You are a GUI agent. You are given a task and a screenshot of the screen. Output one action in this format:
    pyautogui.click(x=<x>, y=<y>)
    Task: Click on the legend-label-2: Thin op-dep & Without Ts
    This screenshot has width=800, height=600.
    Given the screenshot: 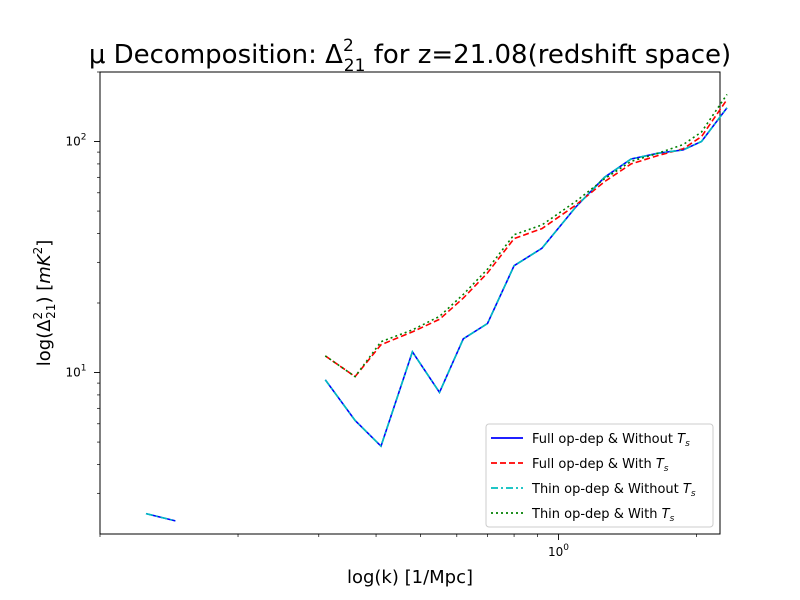 What is the action you would take?
    pyautogui.click(x=613, y=490)
    